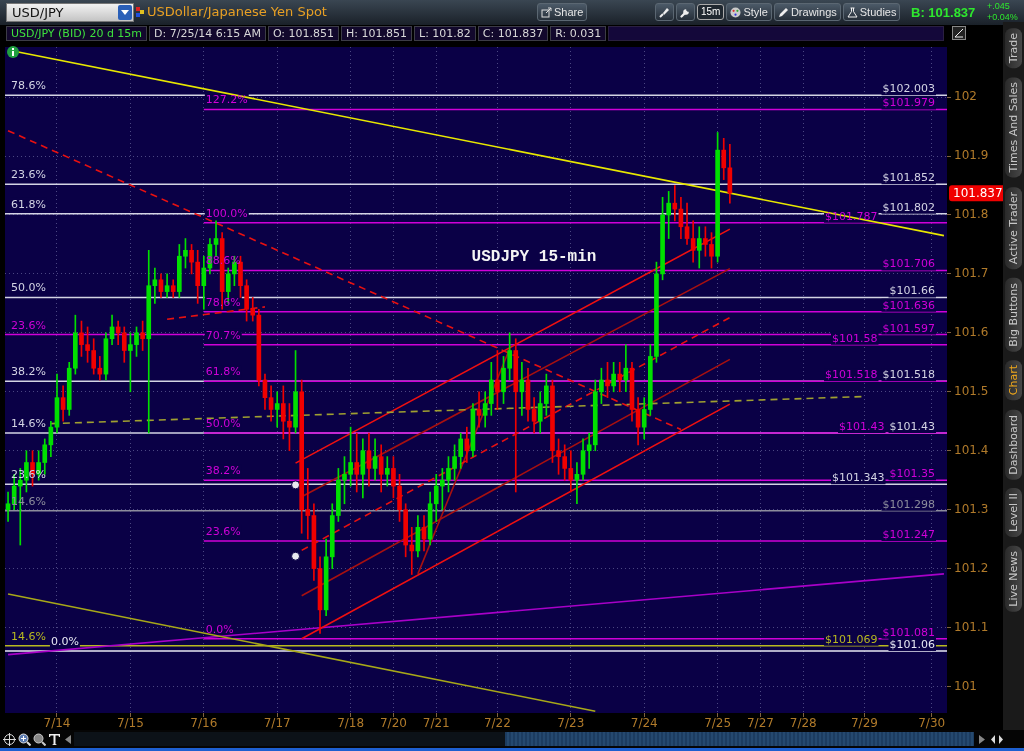  Describe the element at coordinates (851, 639) in the screenshot. I see `ref-line-label: $101.069` at that location.